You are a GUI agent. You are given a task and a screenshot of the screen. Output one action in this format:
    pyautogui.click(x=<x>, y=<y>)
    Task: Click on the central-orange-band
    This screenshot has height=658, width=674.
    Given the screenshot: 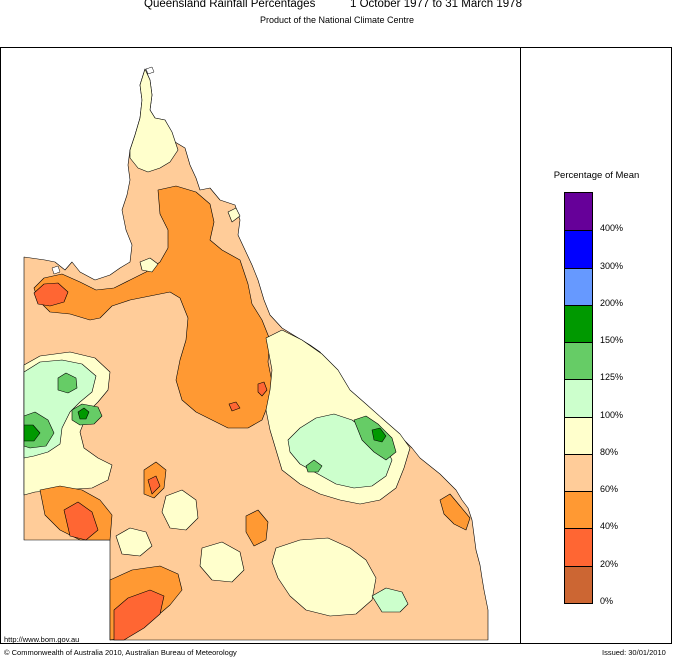 What is the action you would take?
    pyautogui.click(x=153, y=307)
    